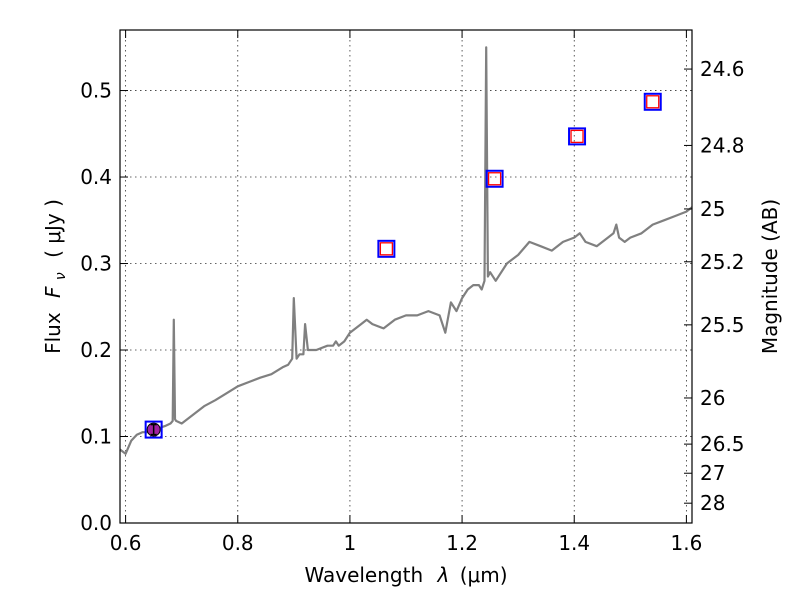 The height and width of the screenshot is (600, 800). Describe the element at coordinates (712, 209) in the screenshot. I see `y2-tick-label: 25` at that location.